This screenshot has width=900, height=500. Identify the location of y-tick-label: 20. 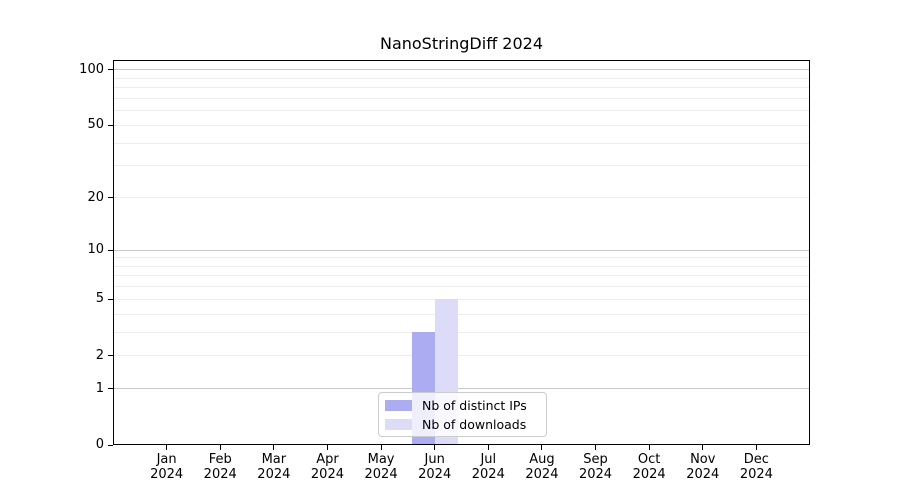
(95, 197).